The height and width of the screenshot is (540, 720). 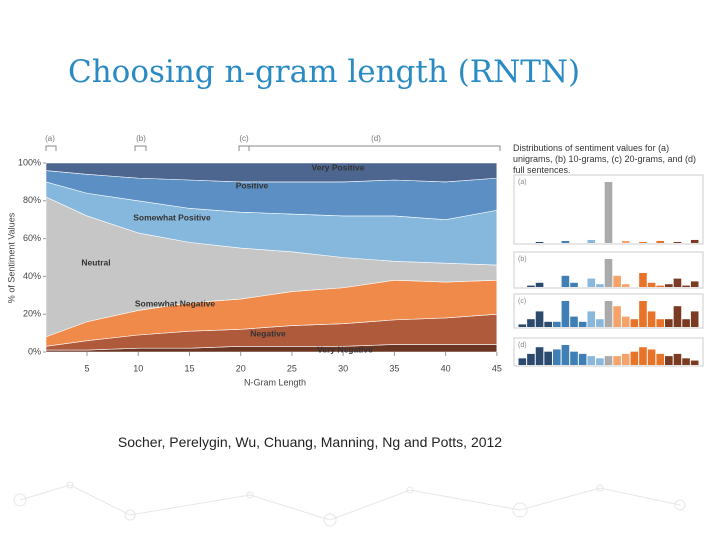 What do you see at coordinates (252, 185) in the screenshot?
I see `series-label: Positive` at bounding box center [252, 185].